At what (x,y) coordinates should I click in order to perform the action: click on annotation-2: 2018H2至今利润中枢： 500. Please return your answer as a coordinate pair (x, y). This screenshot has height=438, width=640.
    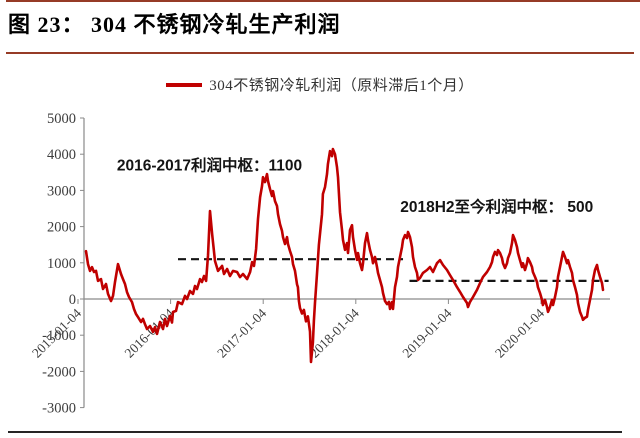
    Looking at the image, I should click on (496, 206).